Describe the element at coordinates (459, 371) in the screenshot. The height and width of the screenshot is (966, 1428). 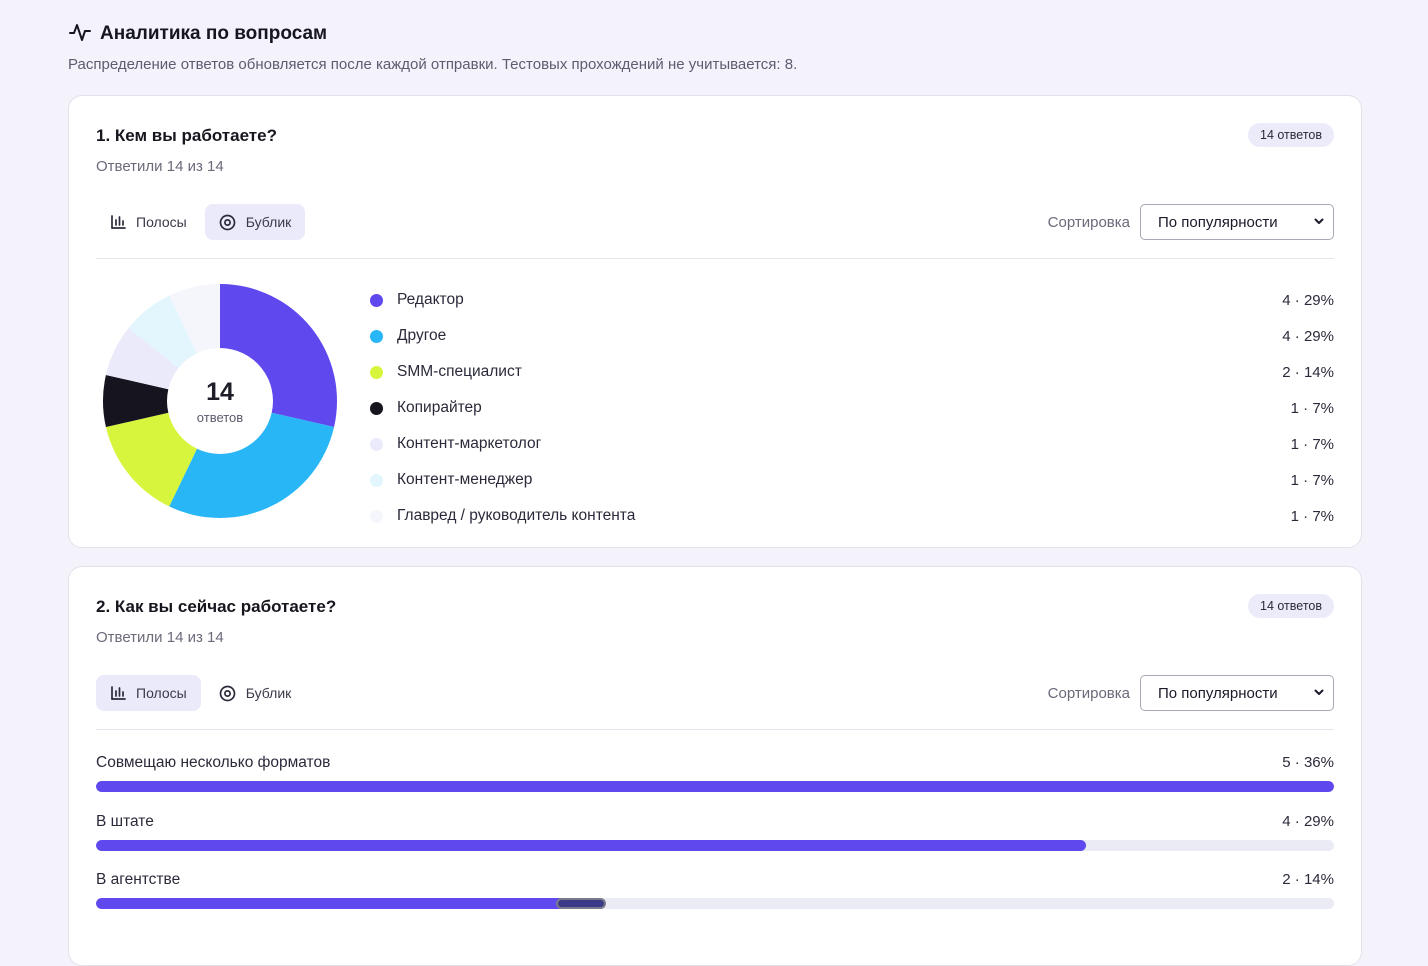
I see `legend-label: SMM-специалист` at that location.